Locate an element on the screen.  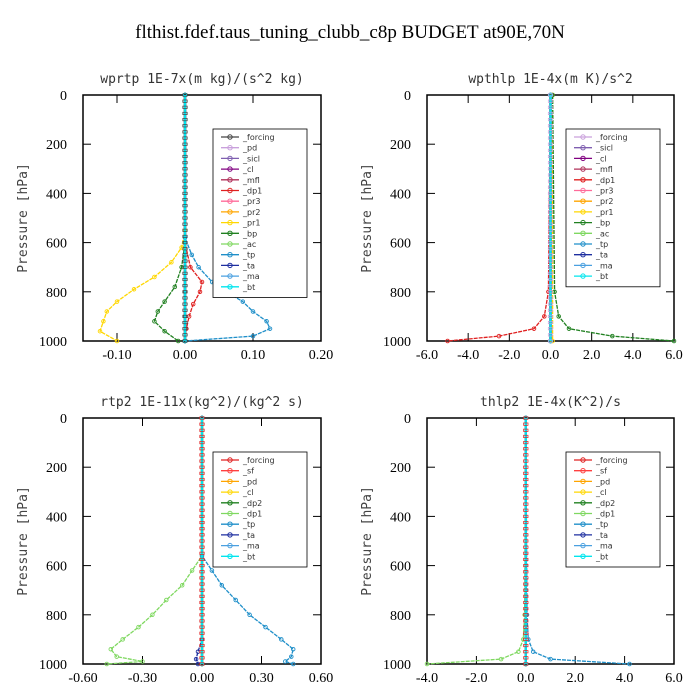
legend-label: _bt is located at coordinates (248, 556).